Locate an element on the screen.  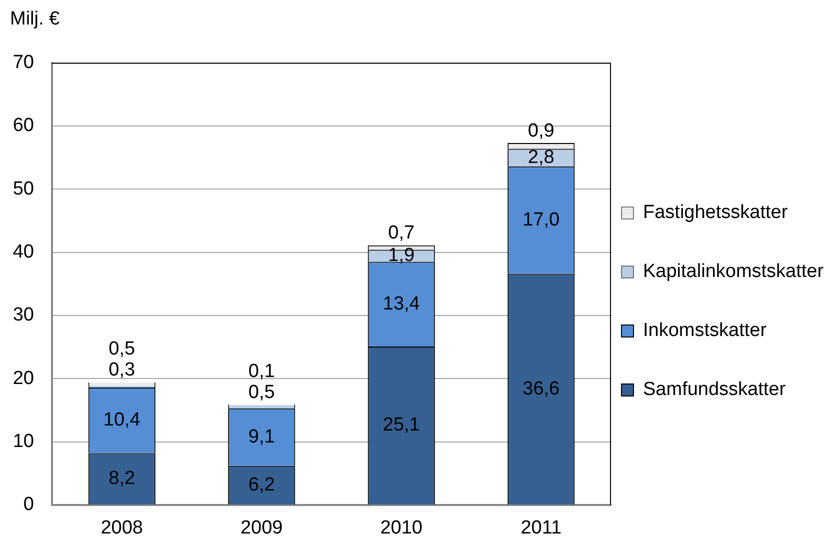
data-label: 0,7 is located at coordinates (401, 233).